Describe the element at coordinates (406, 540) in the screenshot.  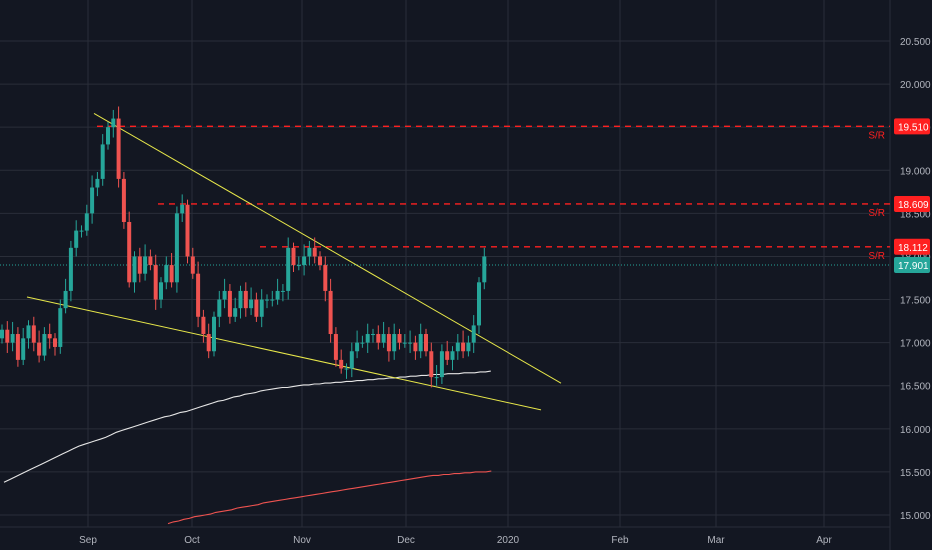
I see `x-tick-label: Dec` at that location.